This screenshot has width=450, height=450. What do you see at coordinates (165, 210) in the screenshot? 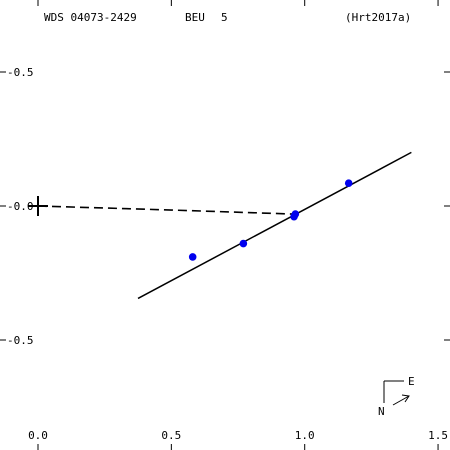
I see `dashed-line` at bounding box center [165, 210].